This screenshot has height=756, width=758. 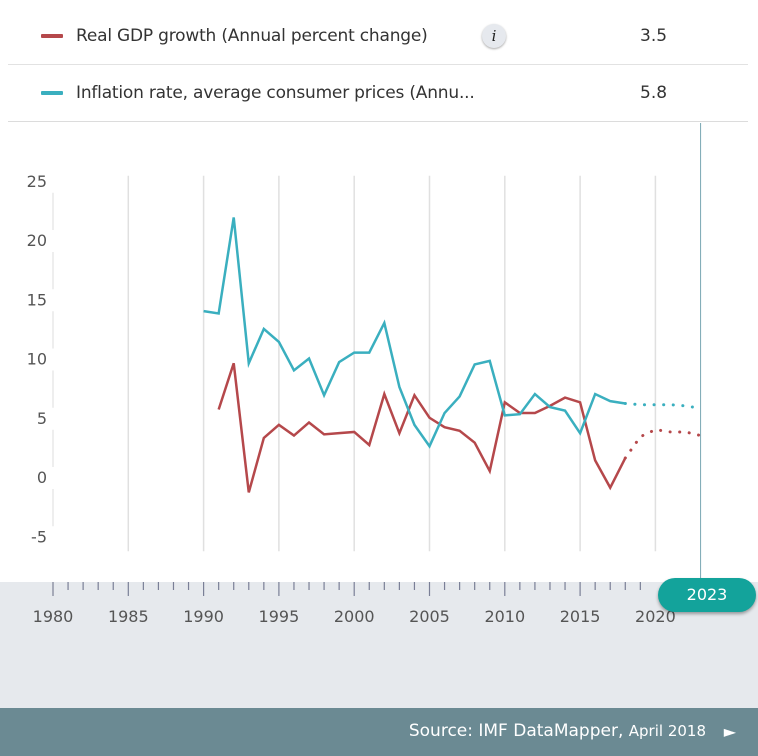 I want to click on legend-value-inflation: 5.8, so click(x=654, y=93).